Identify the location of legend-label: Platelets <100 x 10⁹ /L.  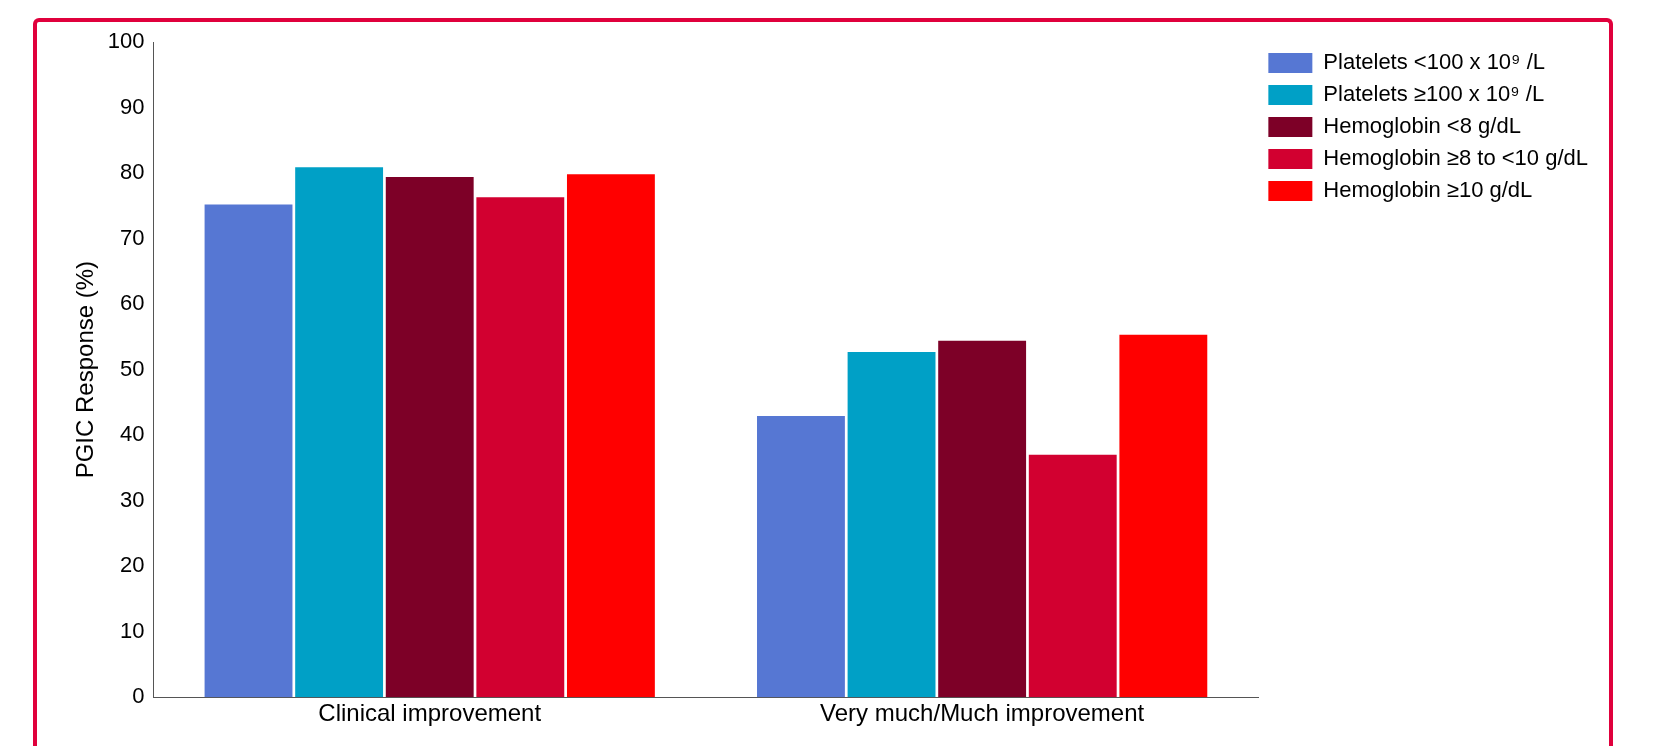
(1434, 62).